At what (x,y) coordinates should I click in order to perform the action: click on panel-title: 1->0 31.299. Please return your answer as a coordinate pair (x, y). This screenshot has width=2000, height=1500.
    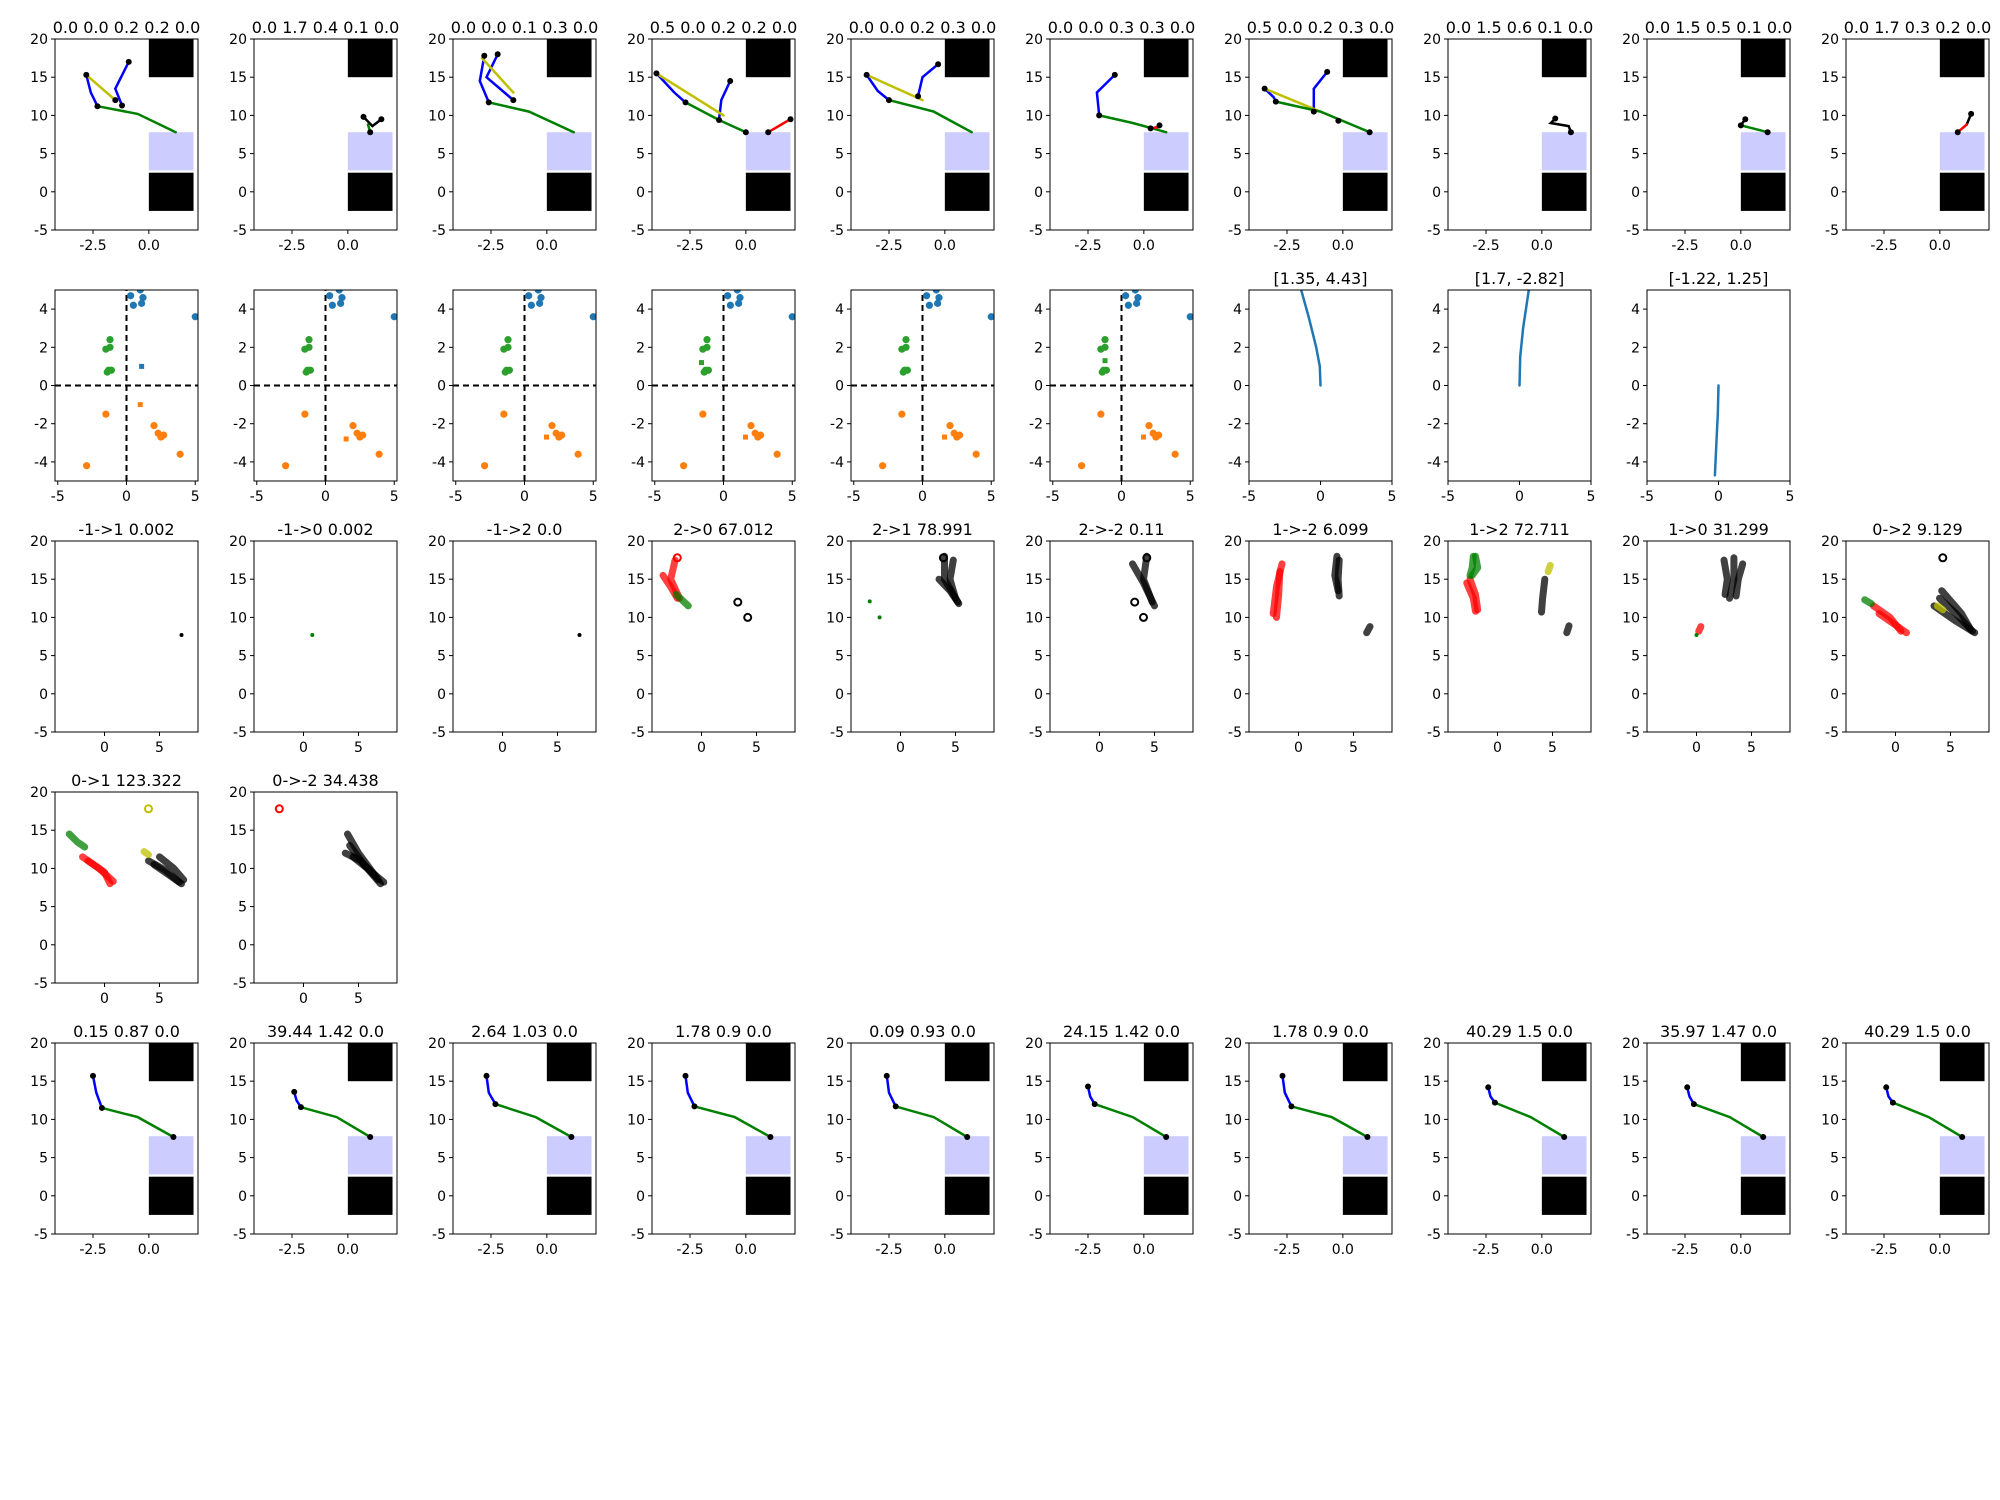
    Looking at the image, I should click on (1718, 529).